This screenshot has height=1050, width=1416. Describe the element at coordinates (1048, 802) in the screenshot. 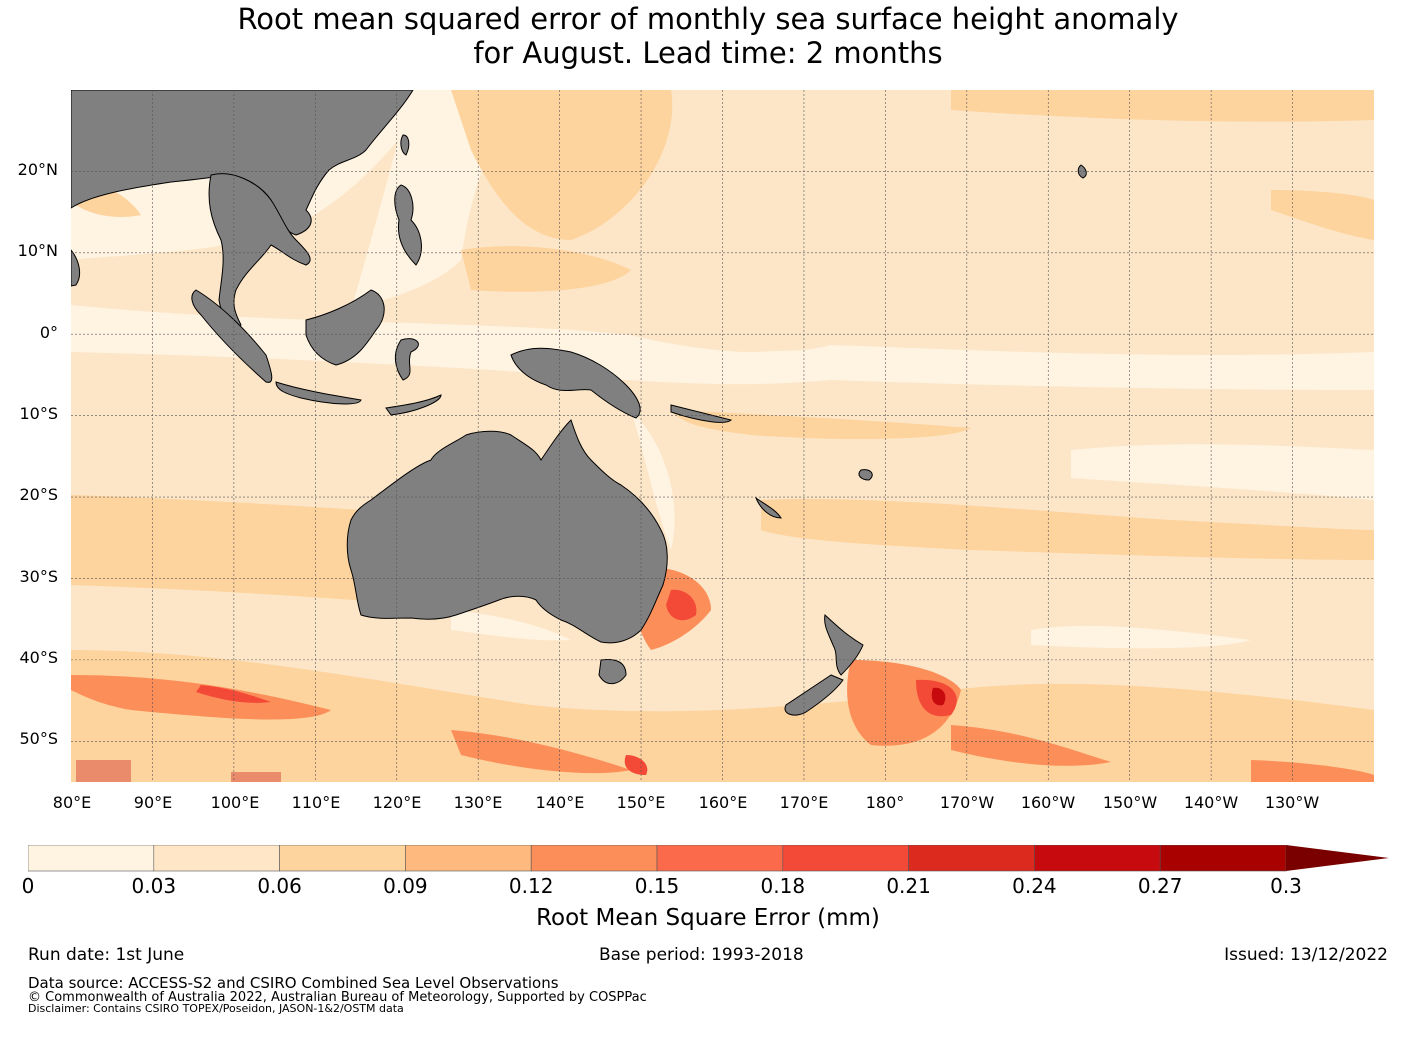

I see `lon-label-160w: 160°W` at that location.